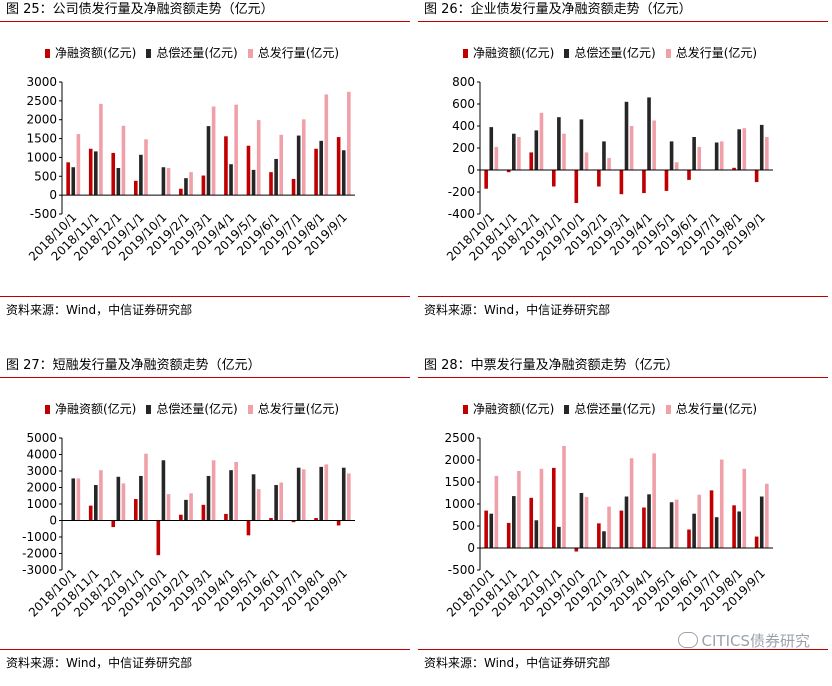  I want to click on y-tick-label: 5000, so click(41, 438).